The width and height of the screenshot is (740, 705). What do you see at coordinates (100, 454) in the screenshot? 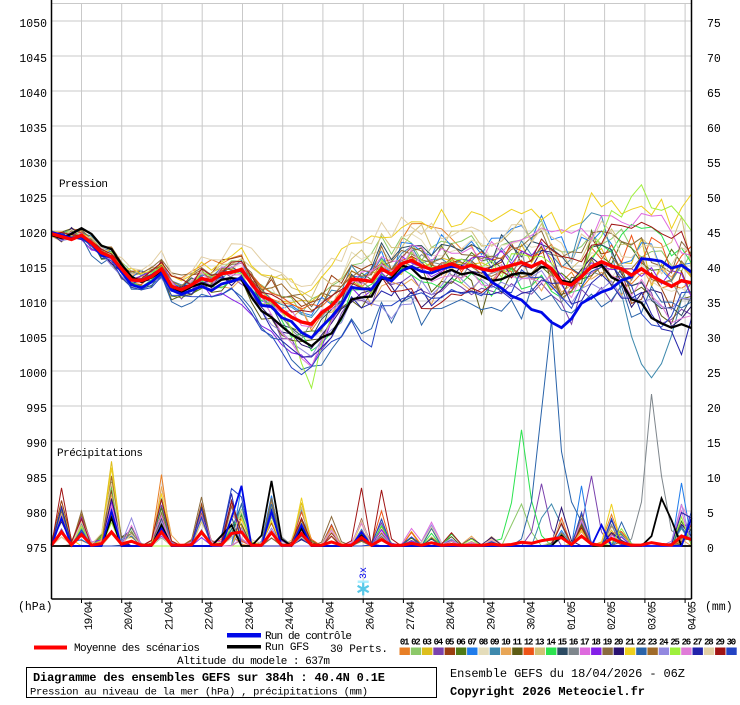
I see `svg-text: Précipitations` at bounding box center [100, 454].